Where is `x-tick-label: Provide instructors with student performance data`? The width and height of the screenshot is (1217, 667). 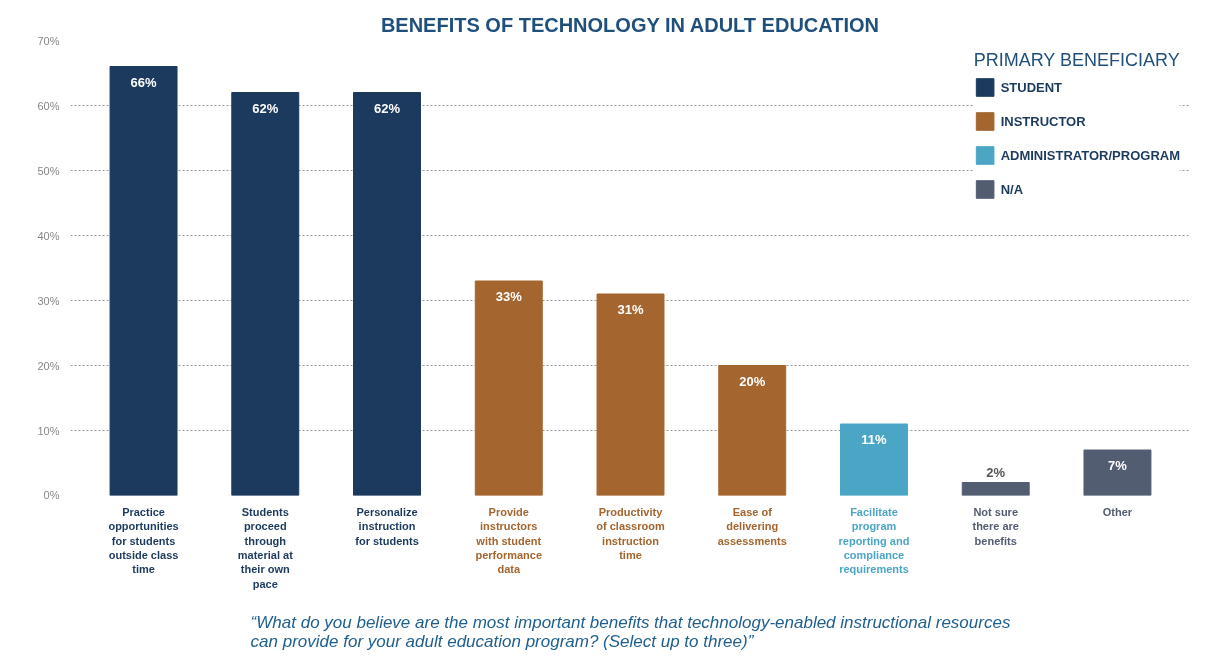 x-tick-label: Provide instructors with student performance data is located at coordinates (509, 540).